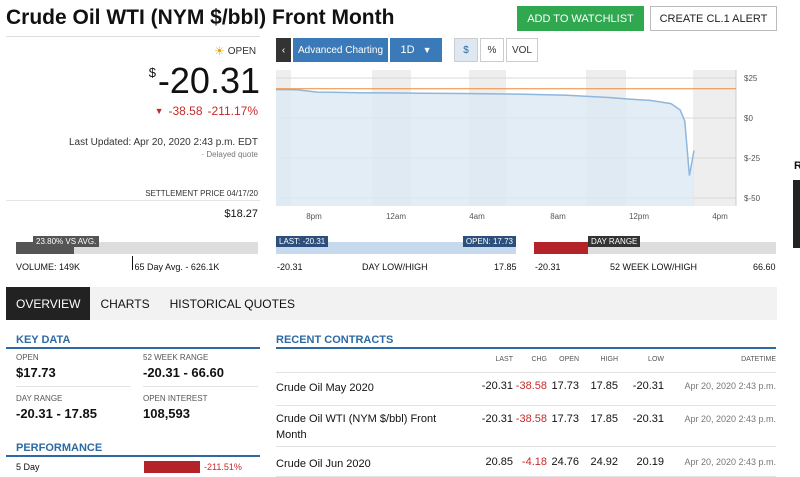 This screenshot has height=477, width=800. Describe the element at coordinates (137, 245) in the screenshot. I see `volume-bar: 23.80% VS AVG.` at that location.